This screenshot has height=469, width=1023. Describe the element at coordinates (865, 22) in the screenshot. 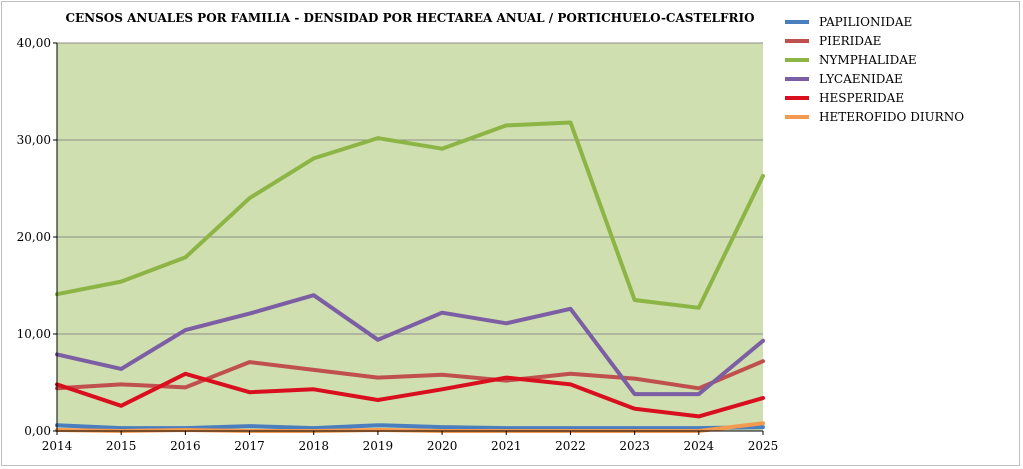

I see `legend-label: PAPILIONIDAE` at that location.